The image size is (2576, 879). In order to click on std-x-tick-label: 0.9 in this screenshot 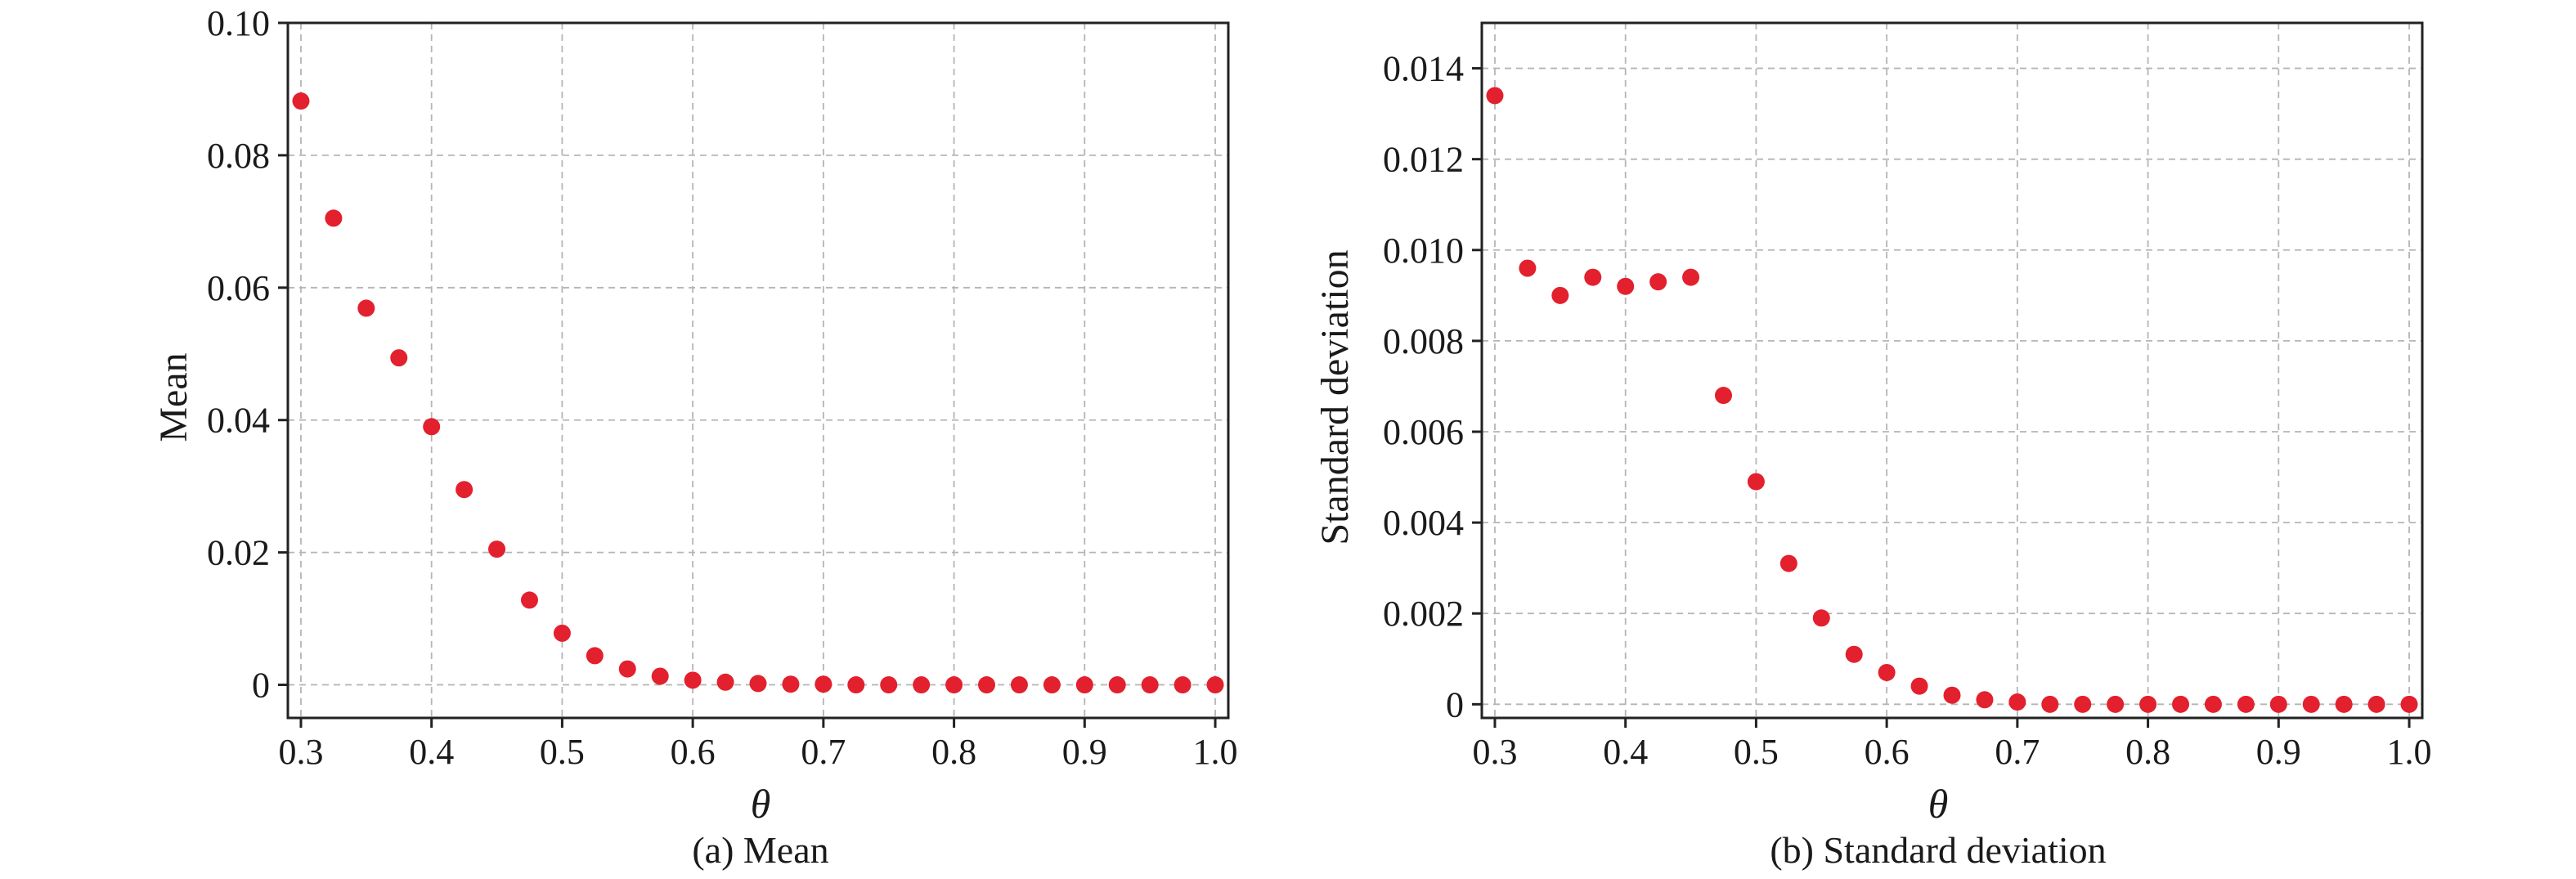, I will do `click(2279, 752)`.